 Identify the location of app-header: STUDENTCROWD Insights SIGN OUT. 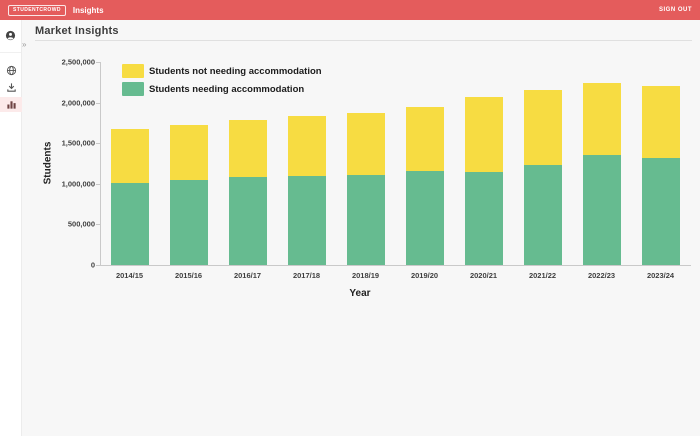
(350, 10).